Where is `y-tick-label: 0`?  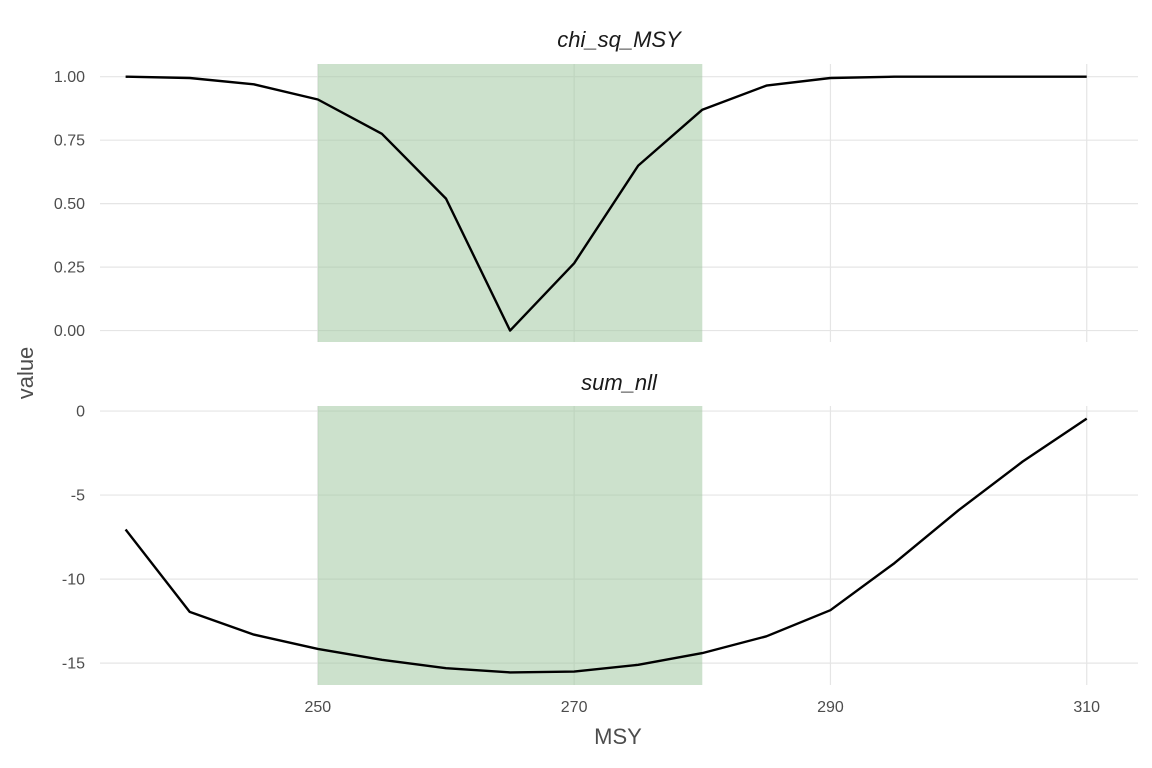
y-tick-label: 0 is located at coordinates (80, 412).